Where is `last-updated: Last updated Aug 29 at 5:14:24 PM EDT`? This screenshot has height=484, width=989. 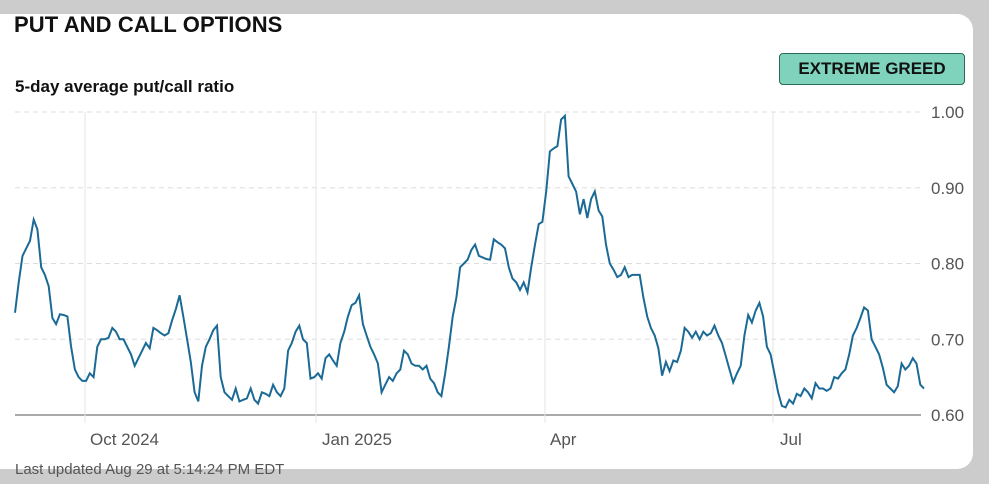
last-updated: Last updated Aug 29 at 5:14:24 PM EDT is located at coordinates (150, 469).